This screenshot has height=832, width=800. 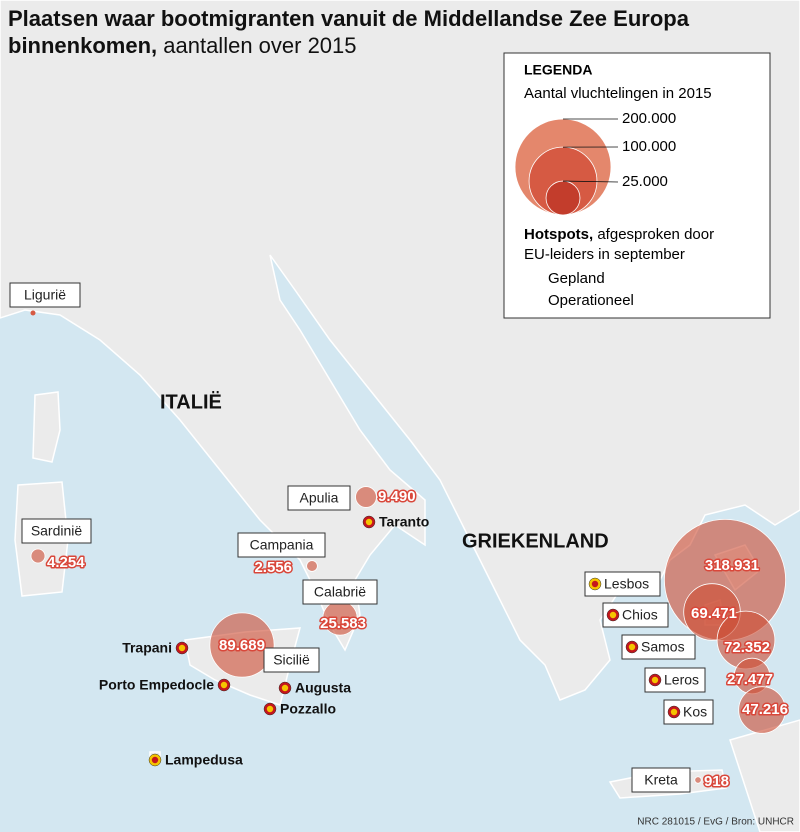 I want to click on country-label: GRIEKENLAND, so click(x=535, y=541).